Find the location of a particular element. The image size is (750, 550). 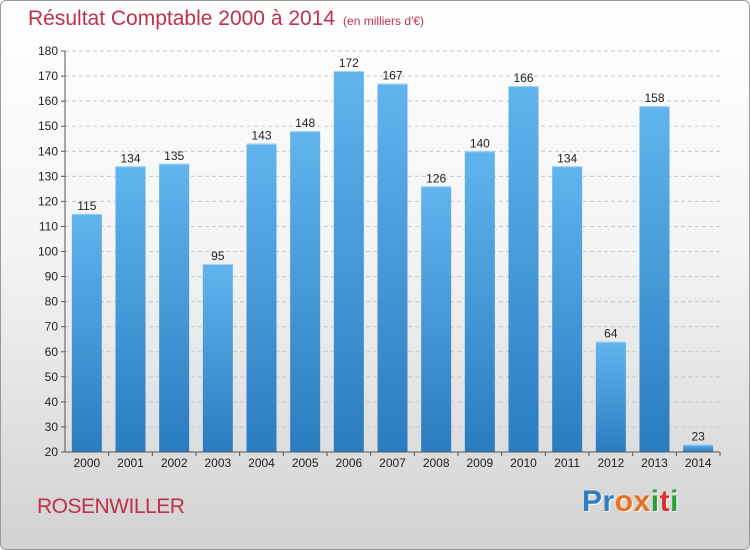

y-tick-label: 80 is located at coordinates (52, 302).